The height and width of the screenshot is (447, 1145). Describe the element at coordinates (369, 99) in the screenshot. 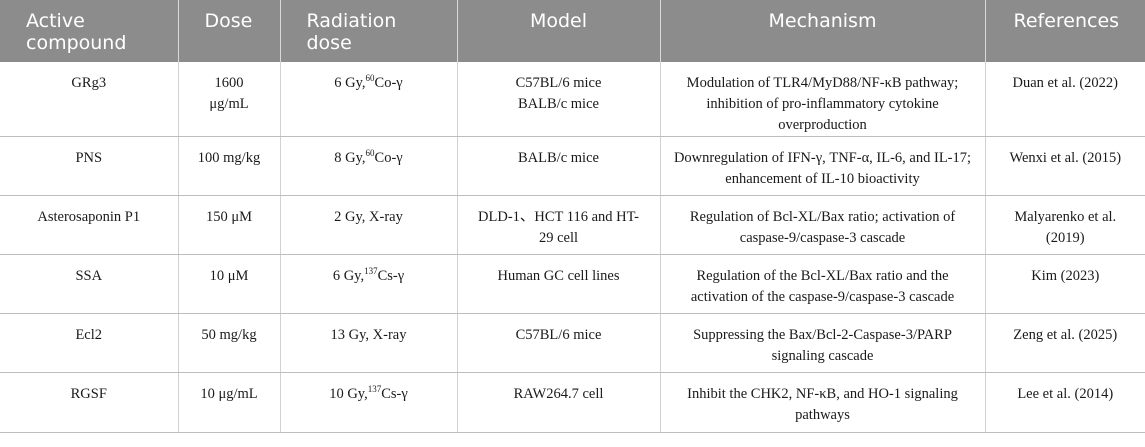

I see `cell-radiation: 6 Gy,60Co-γ` at that location.